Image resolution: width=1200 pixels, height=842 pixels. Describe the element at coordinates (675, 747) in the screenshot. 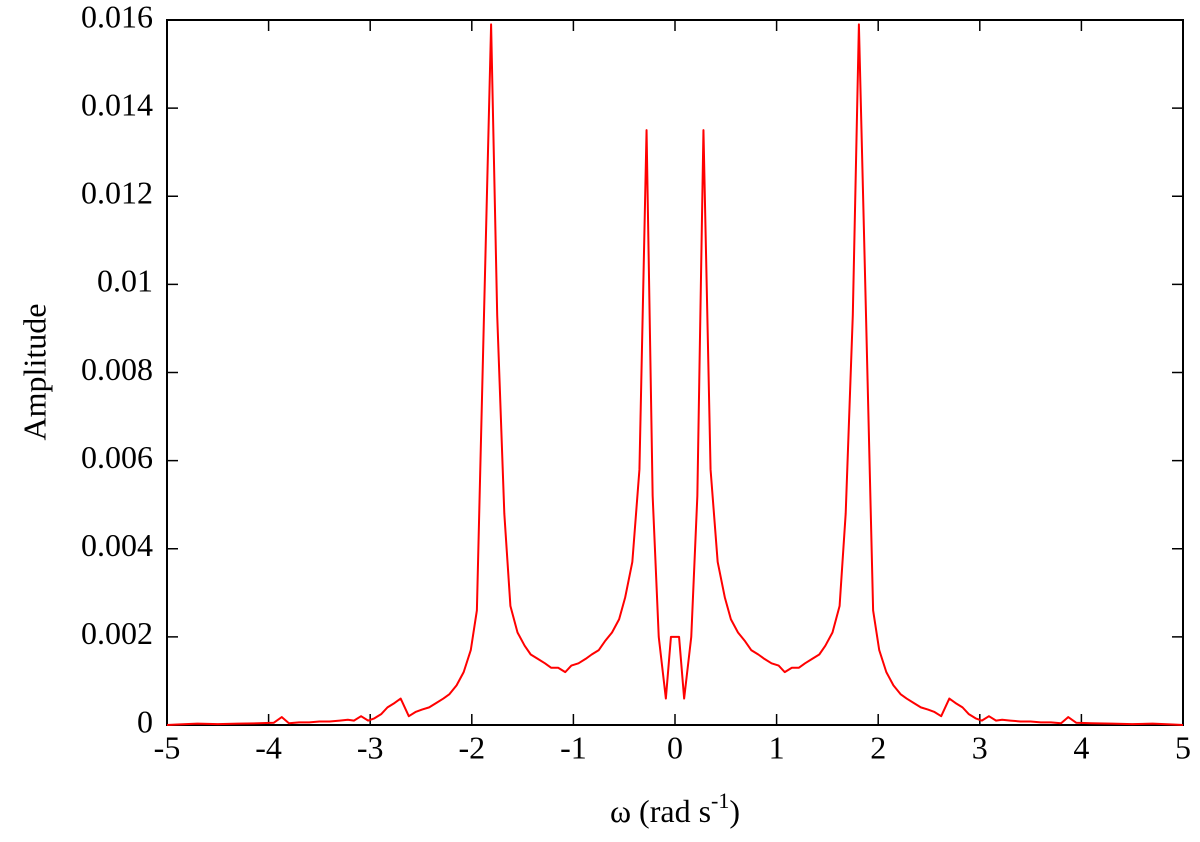

I see `x-tick-label: 0` at that location.